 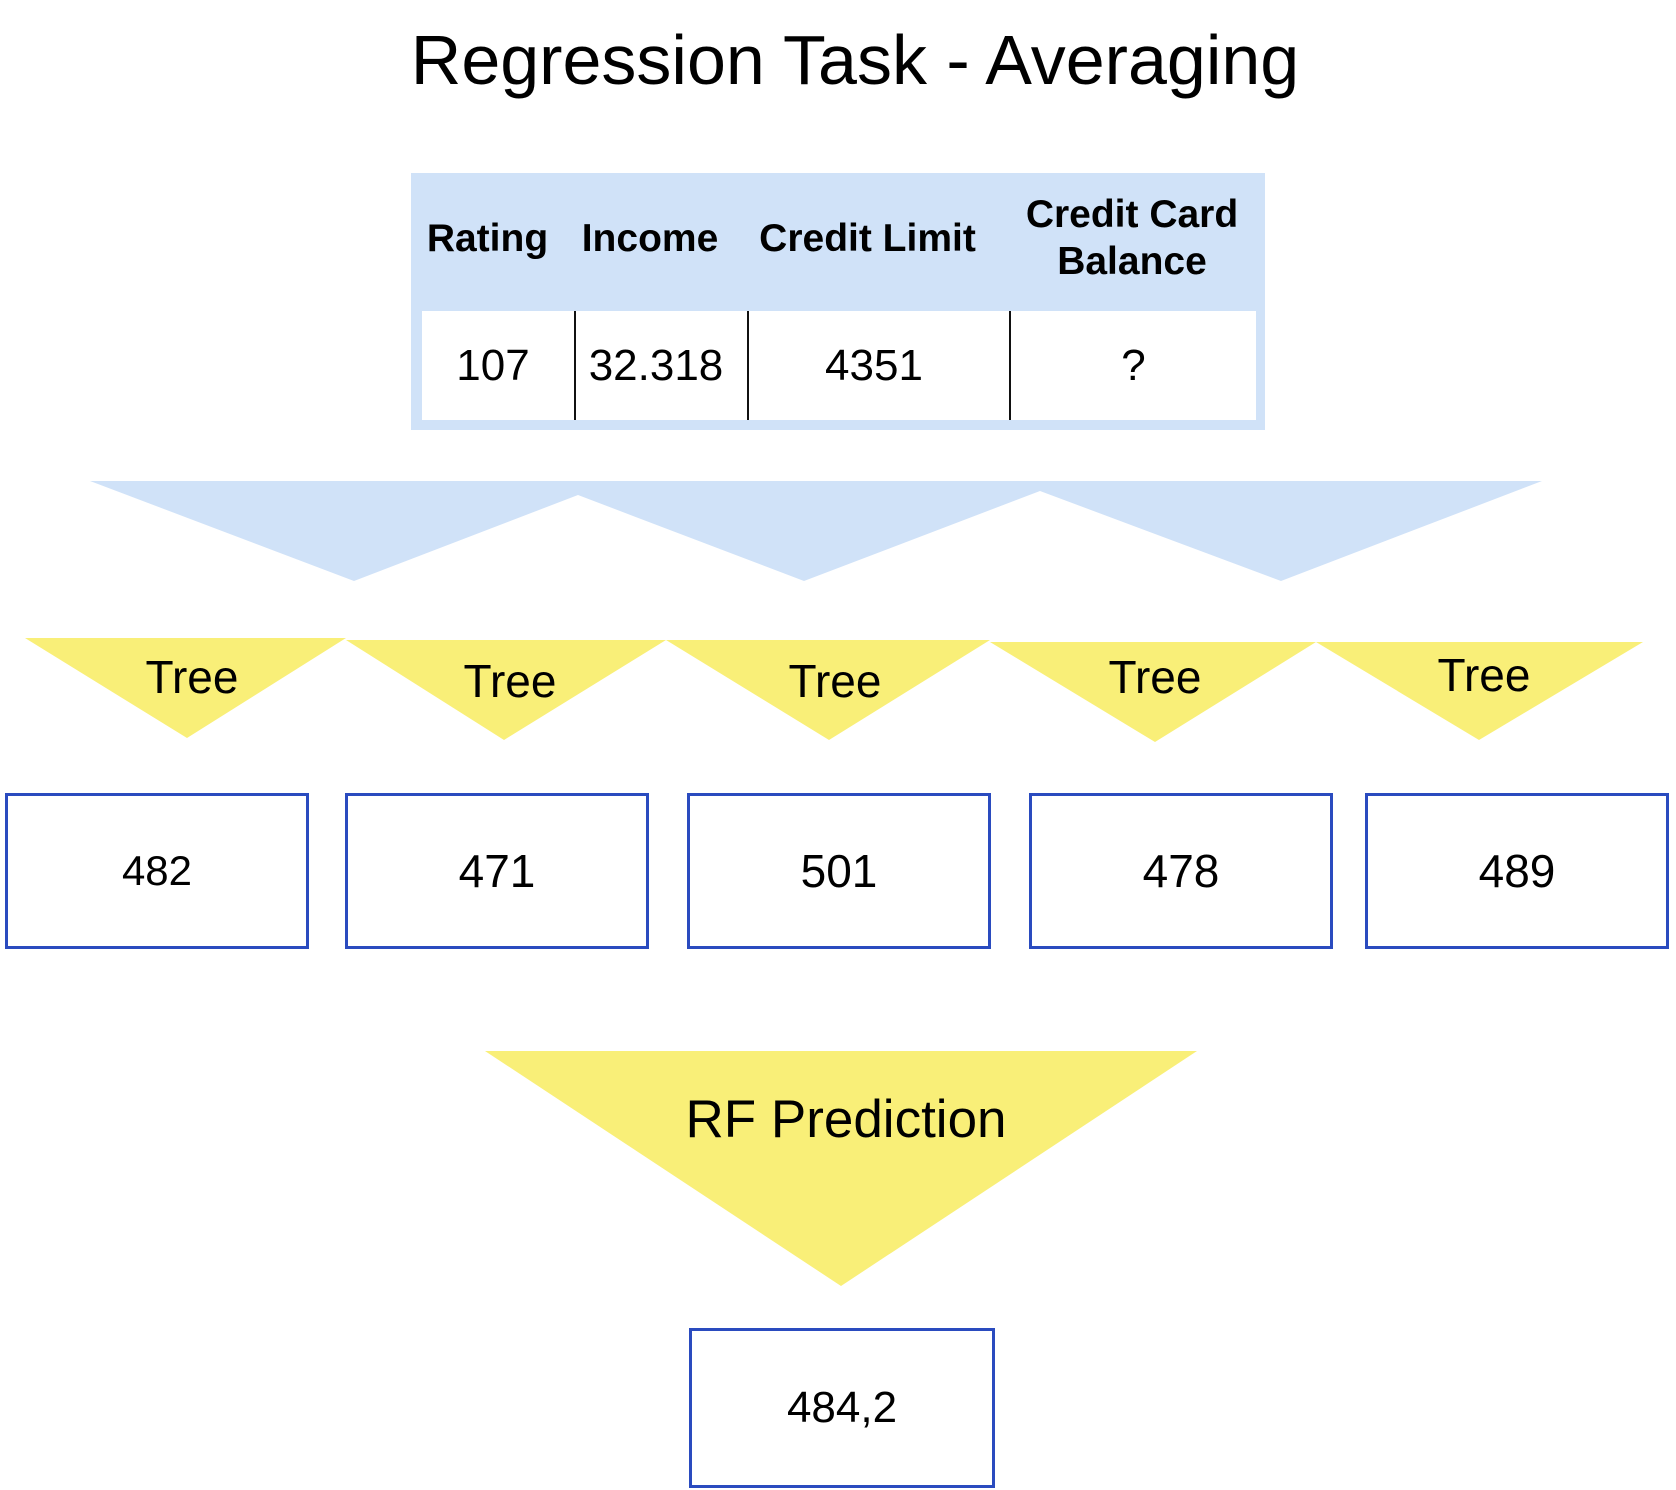 I want to click on table-row: 107 32.318 4351 ?, so click(x=839, y=365).